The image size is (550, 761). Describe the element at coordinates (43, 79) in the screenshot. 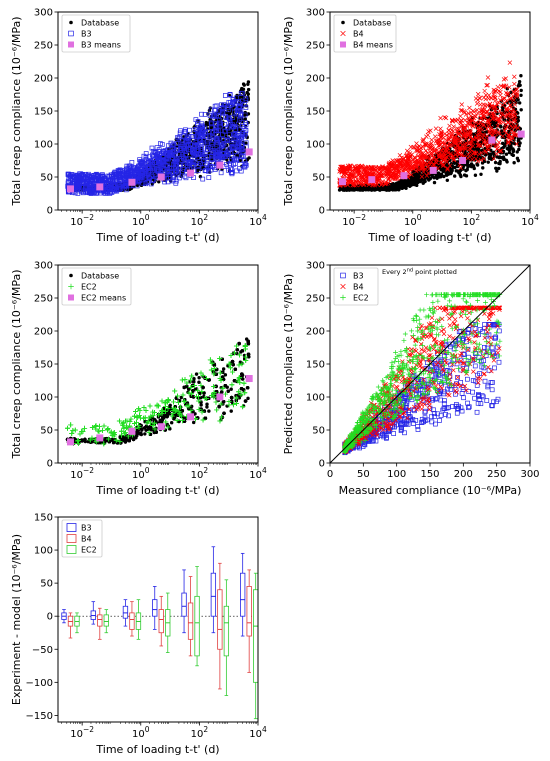

I see `y-tick-label: 200` at that location.